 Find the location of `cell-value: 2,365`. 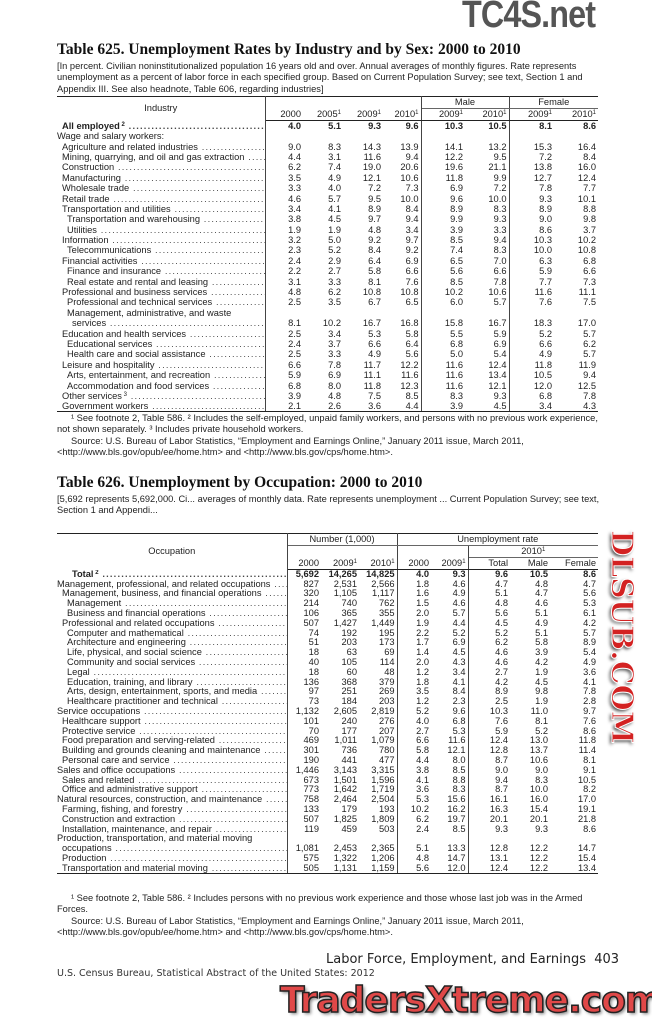

cell-value: 2,365 is located at coordinates (378, 849).